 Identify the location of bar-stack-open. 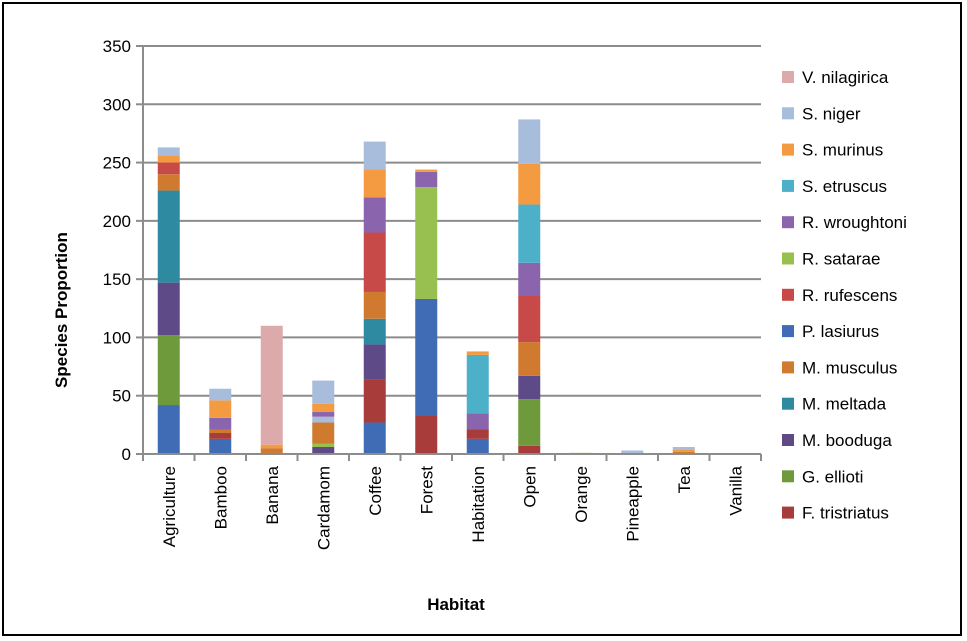
(529, 286).